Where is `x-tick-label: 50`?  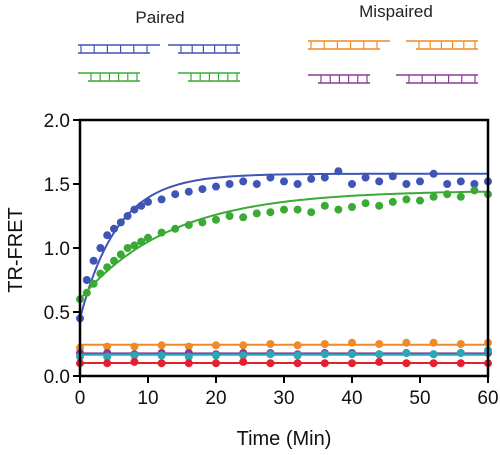 x-tick-label: 50 is located at coordinates (419, 398).